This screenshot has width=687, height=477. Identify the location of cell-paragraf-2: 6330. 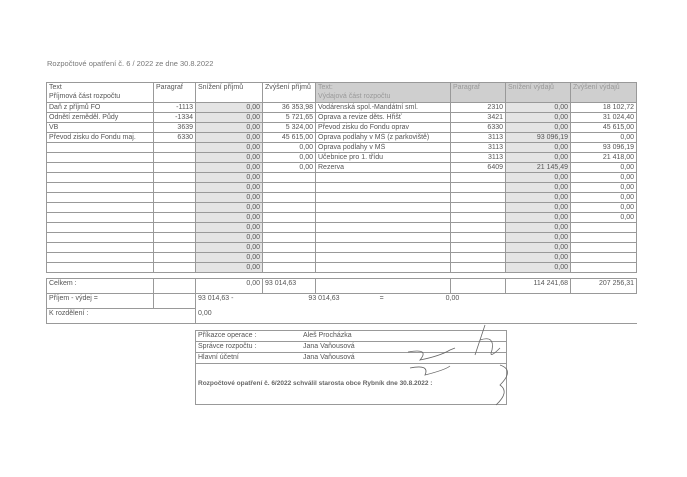
(478, 127).